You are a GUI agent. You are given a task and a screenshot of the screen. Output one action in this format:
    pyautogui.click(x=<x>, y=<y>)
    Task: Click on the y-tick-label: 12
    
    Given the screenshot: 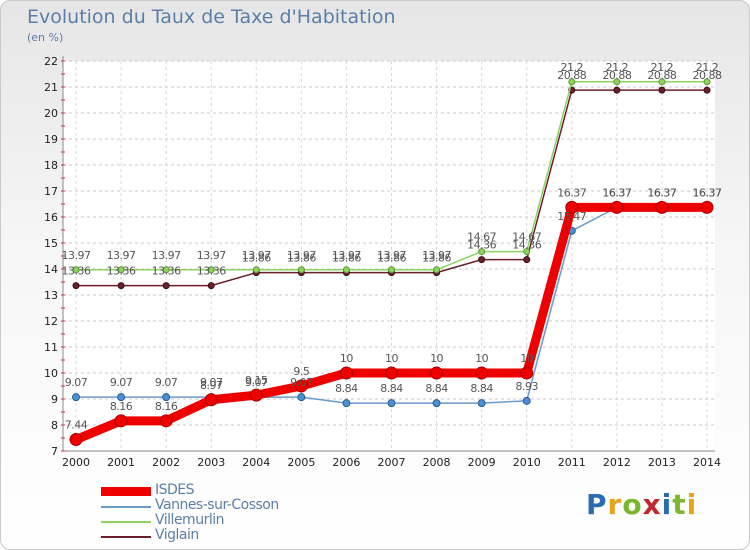 What is the action you would take?
    pyautogui.click(x=51, y=321)
    